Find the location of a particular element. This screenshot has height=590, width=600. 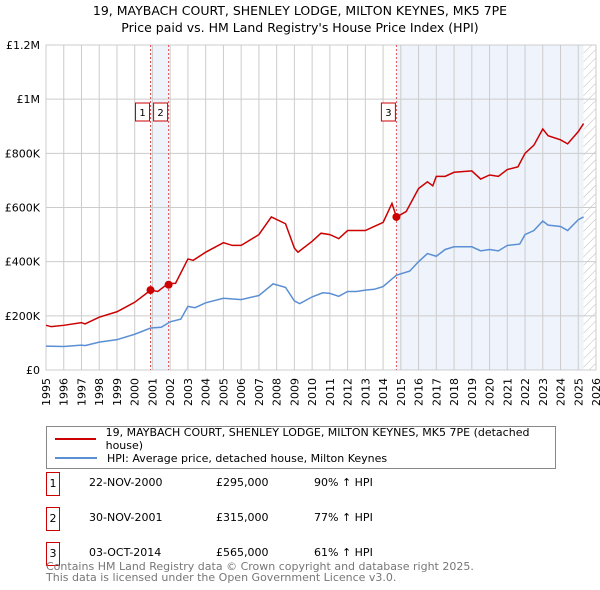

x-tick-label: 2021 is located at coordinates (507, 392).